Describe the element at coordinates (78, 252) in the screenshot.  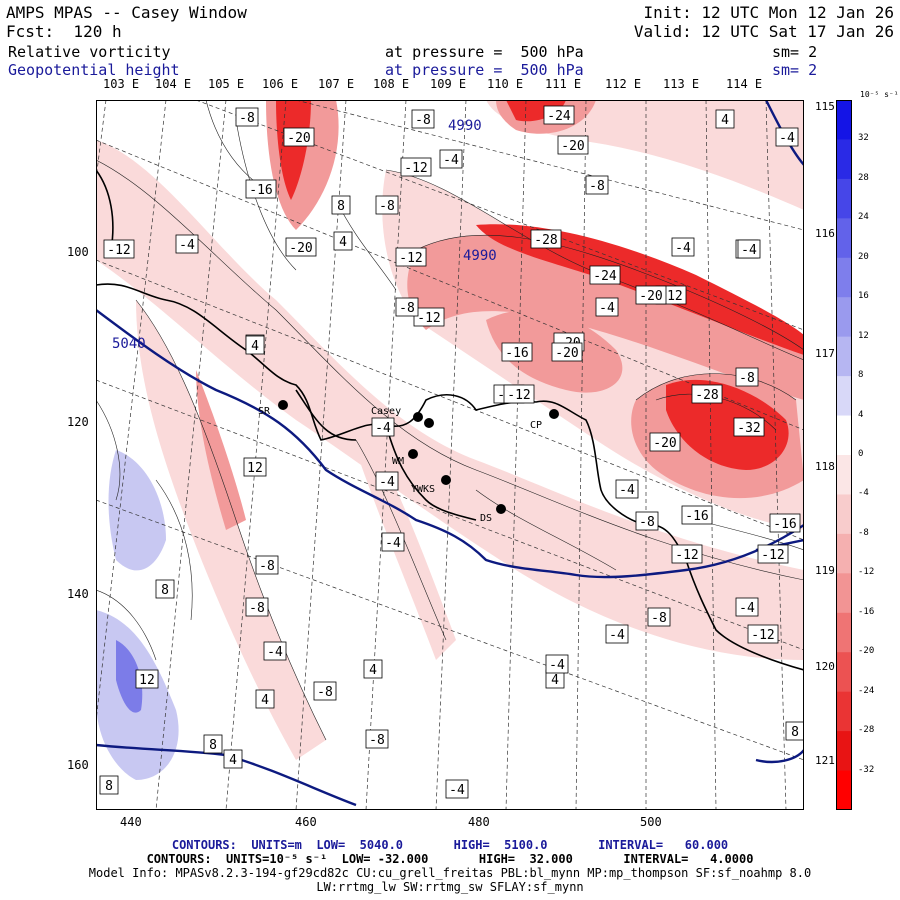
I see `y-tick-label: 100` at that location.